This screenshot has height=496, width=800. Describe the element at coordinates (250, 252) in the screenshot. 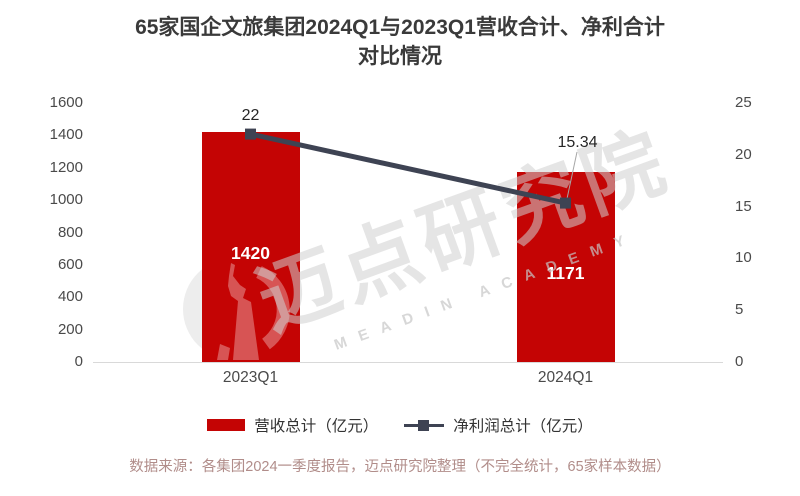

I see `bar-value-label: 1420` at that location.